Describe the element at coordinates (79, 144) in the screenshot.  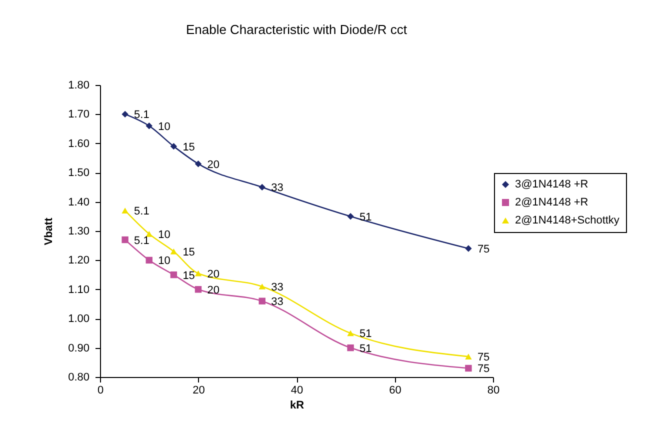
I see `y-tick-label: 1.60` at that location.